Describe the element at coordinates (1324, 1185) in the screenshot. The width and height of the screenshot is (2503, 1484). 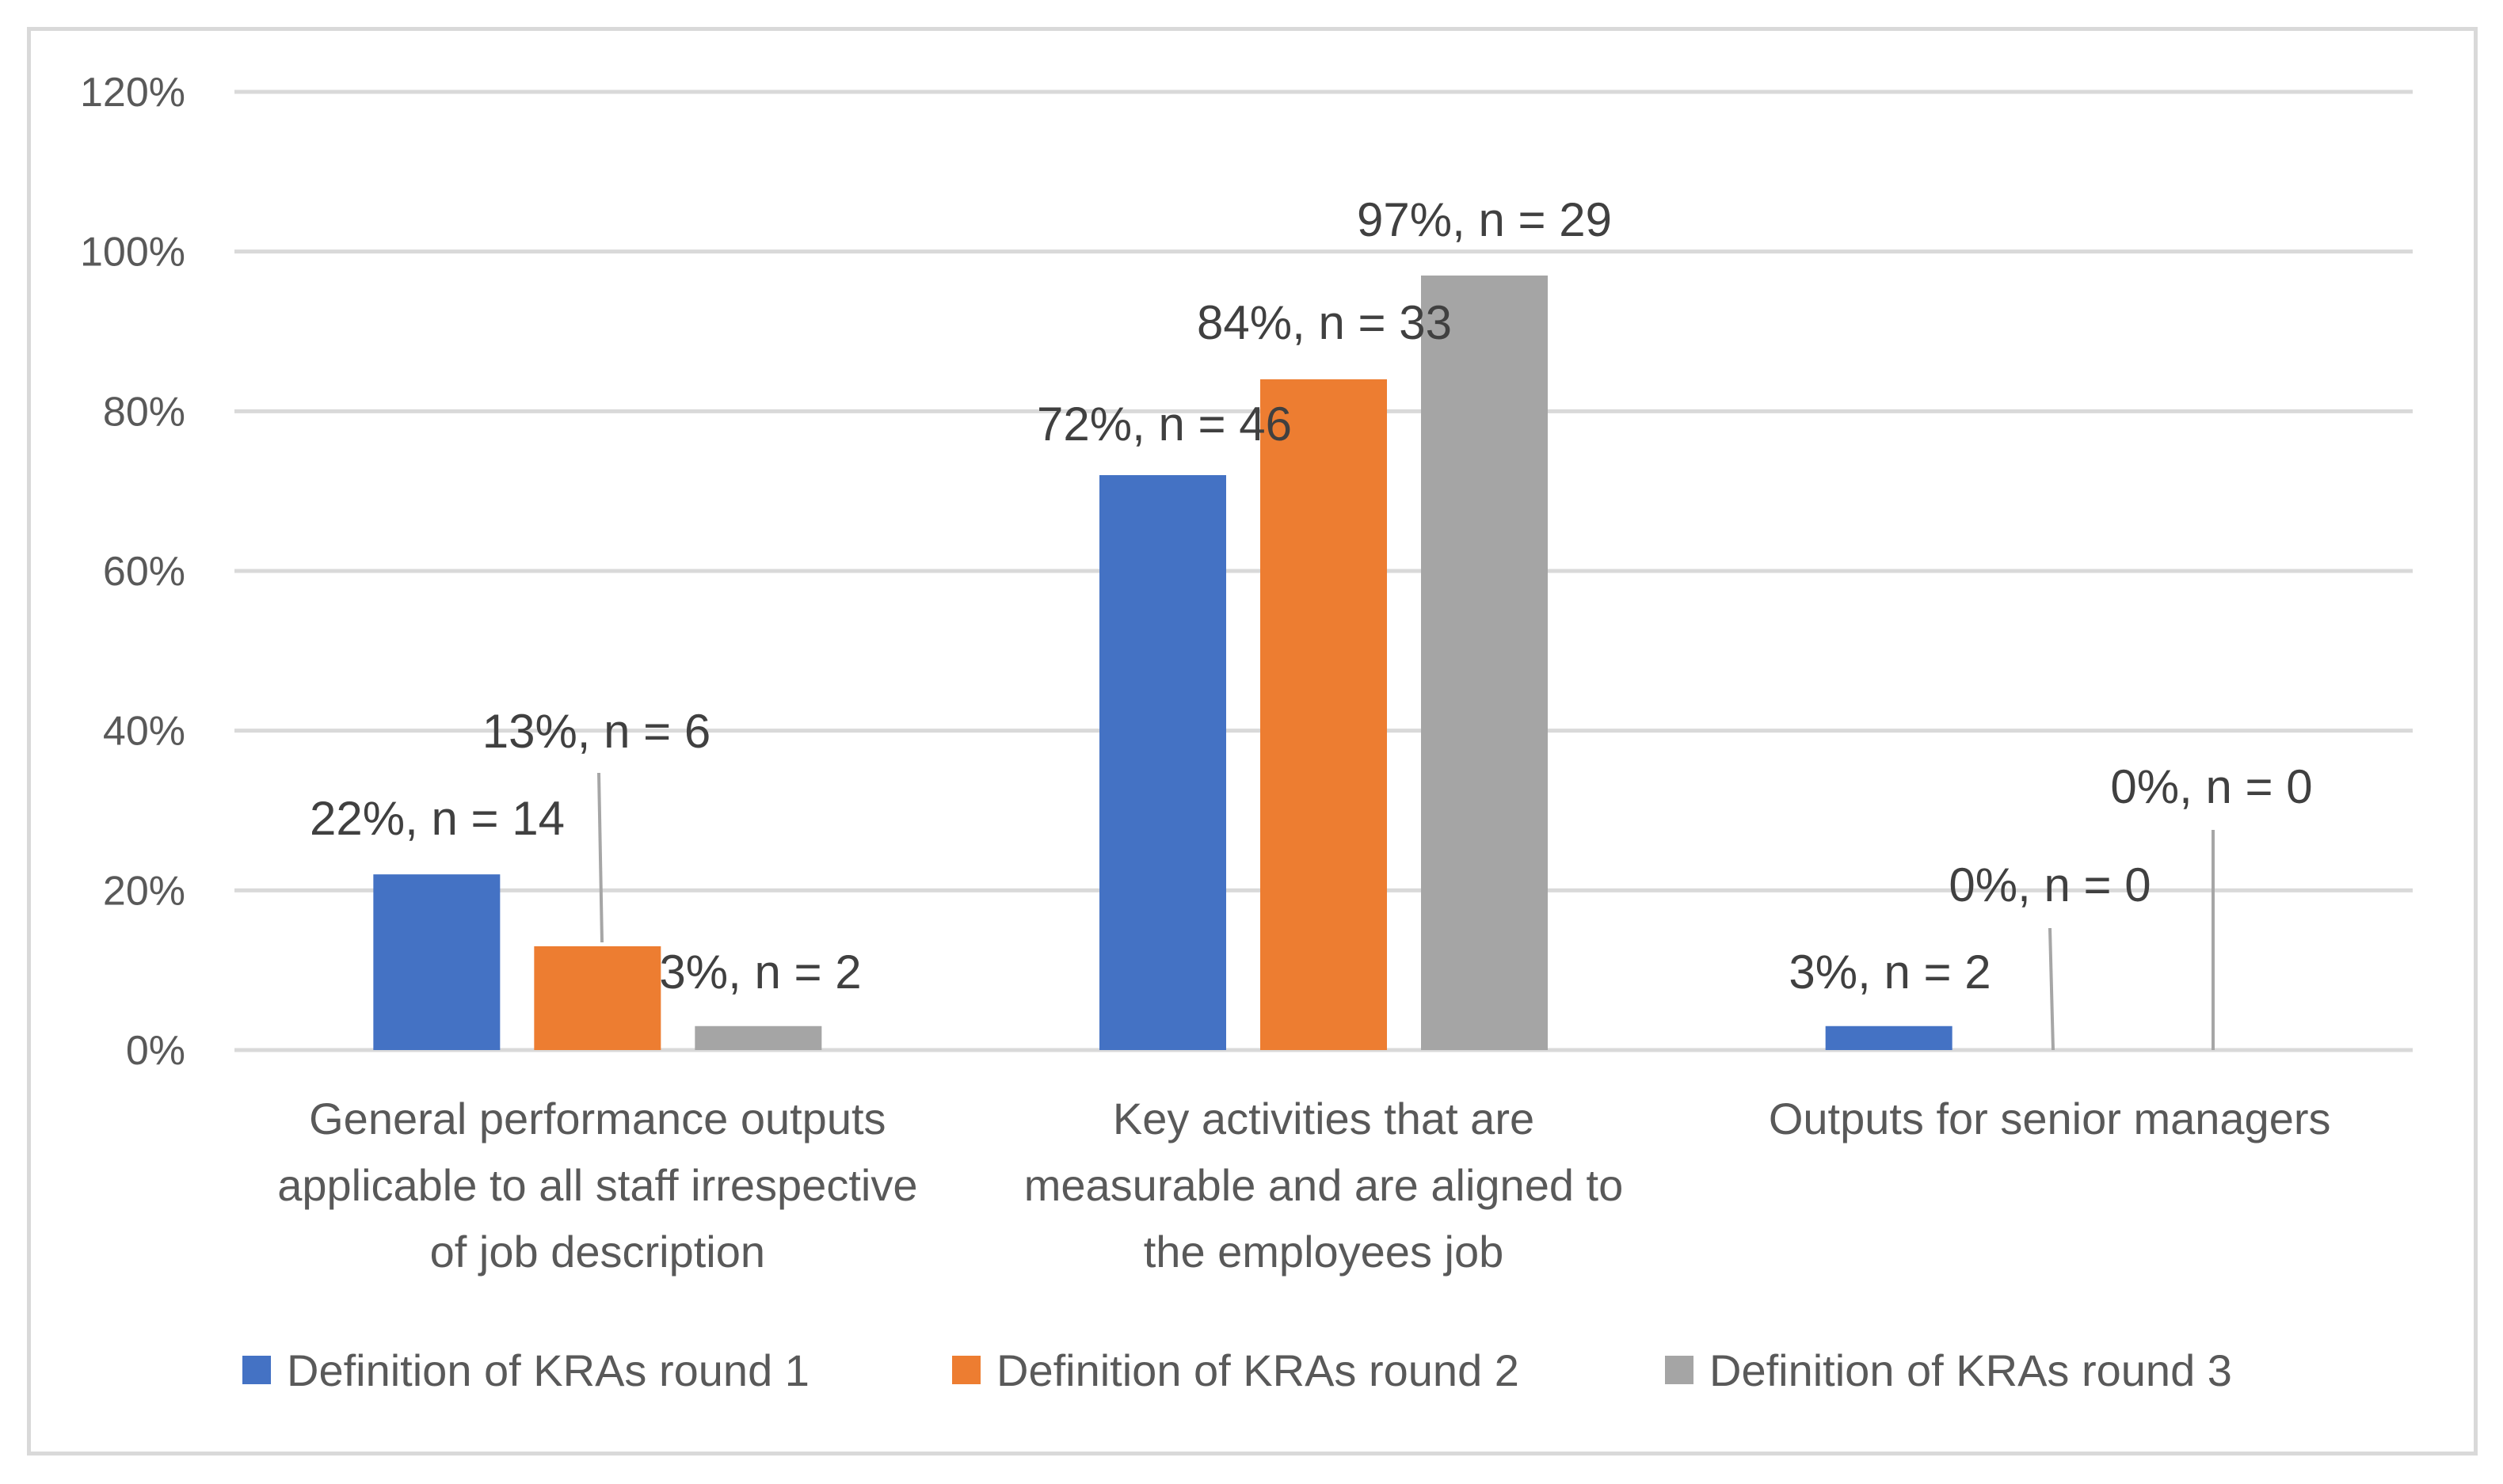
I see `category-label: measurable and are aligned to` at that location.